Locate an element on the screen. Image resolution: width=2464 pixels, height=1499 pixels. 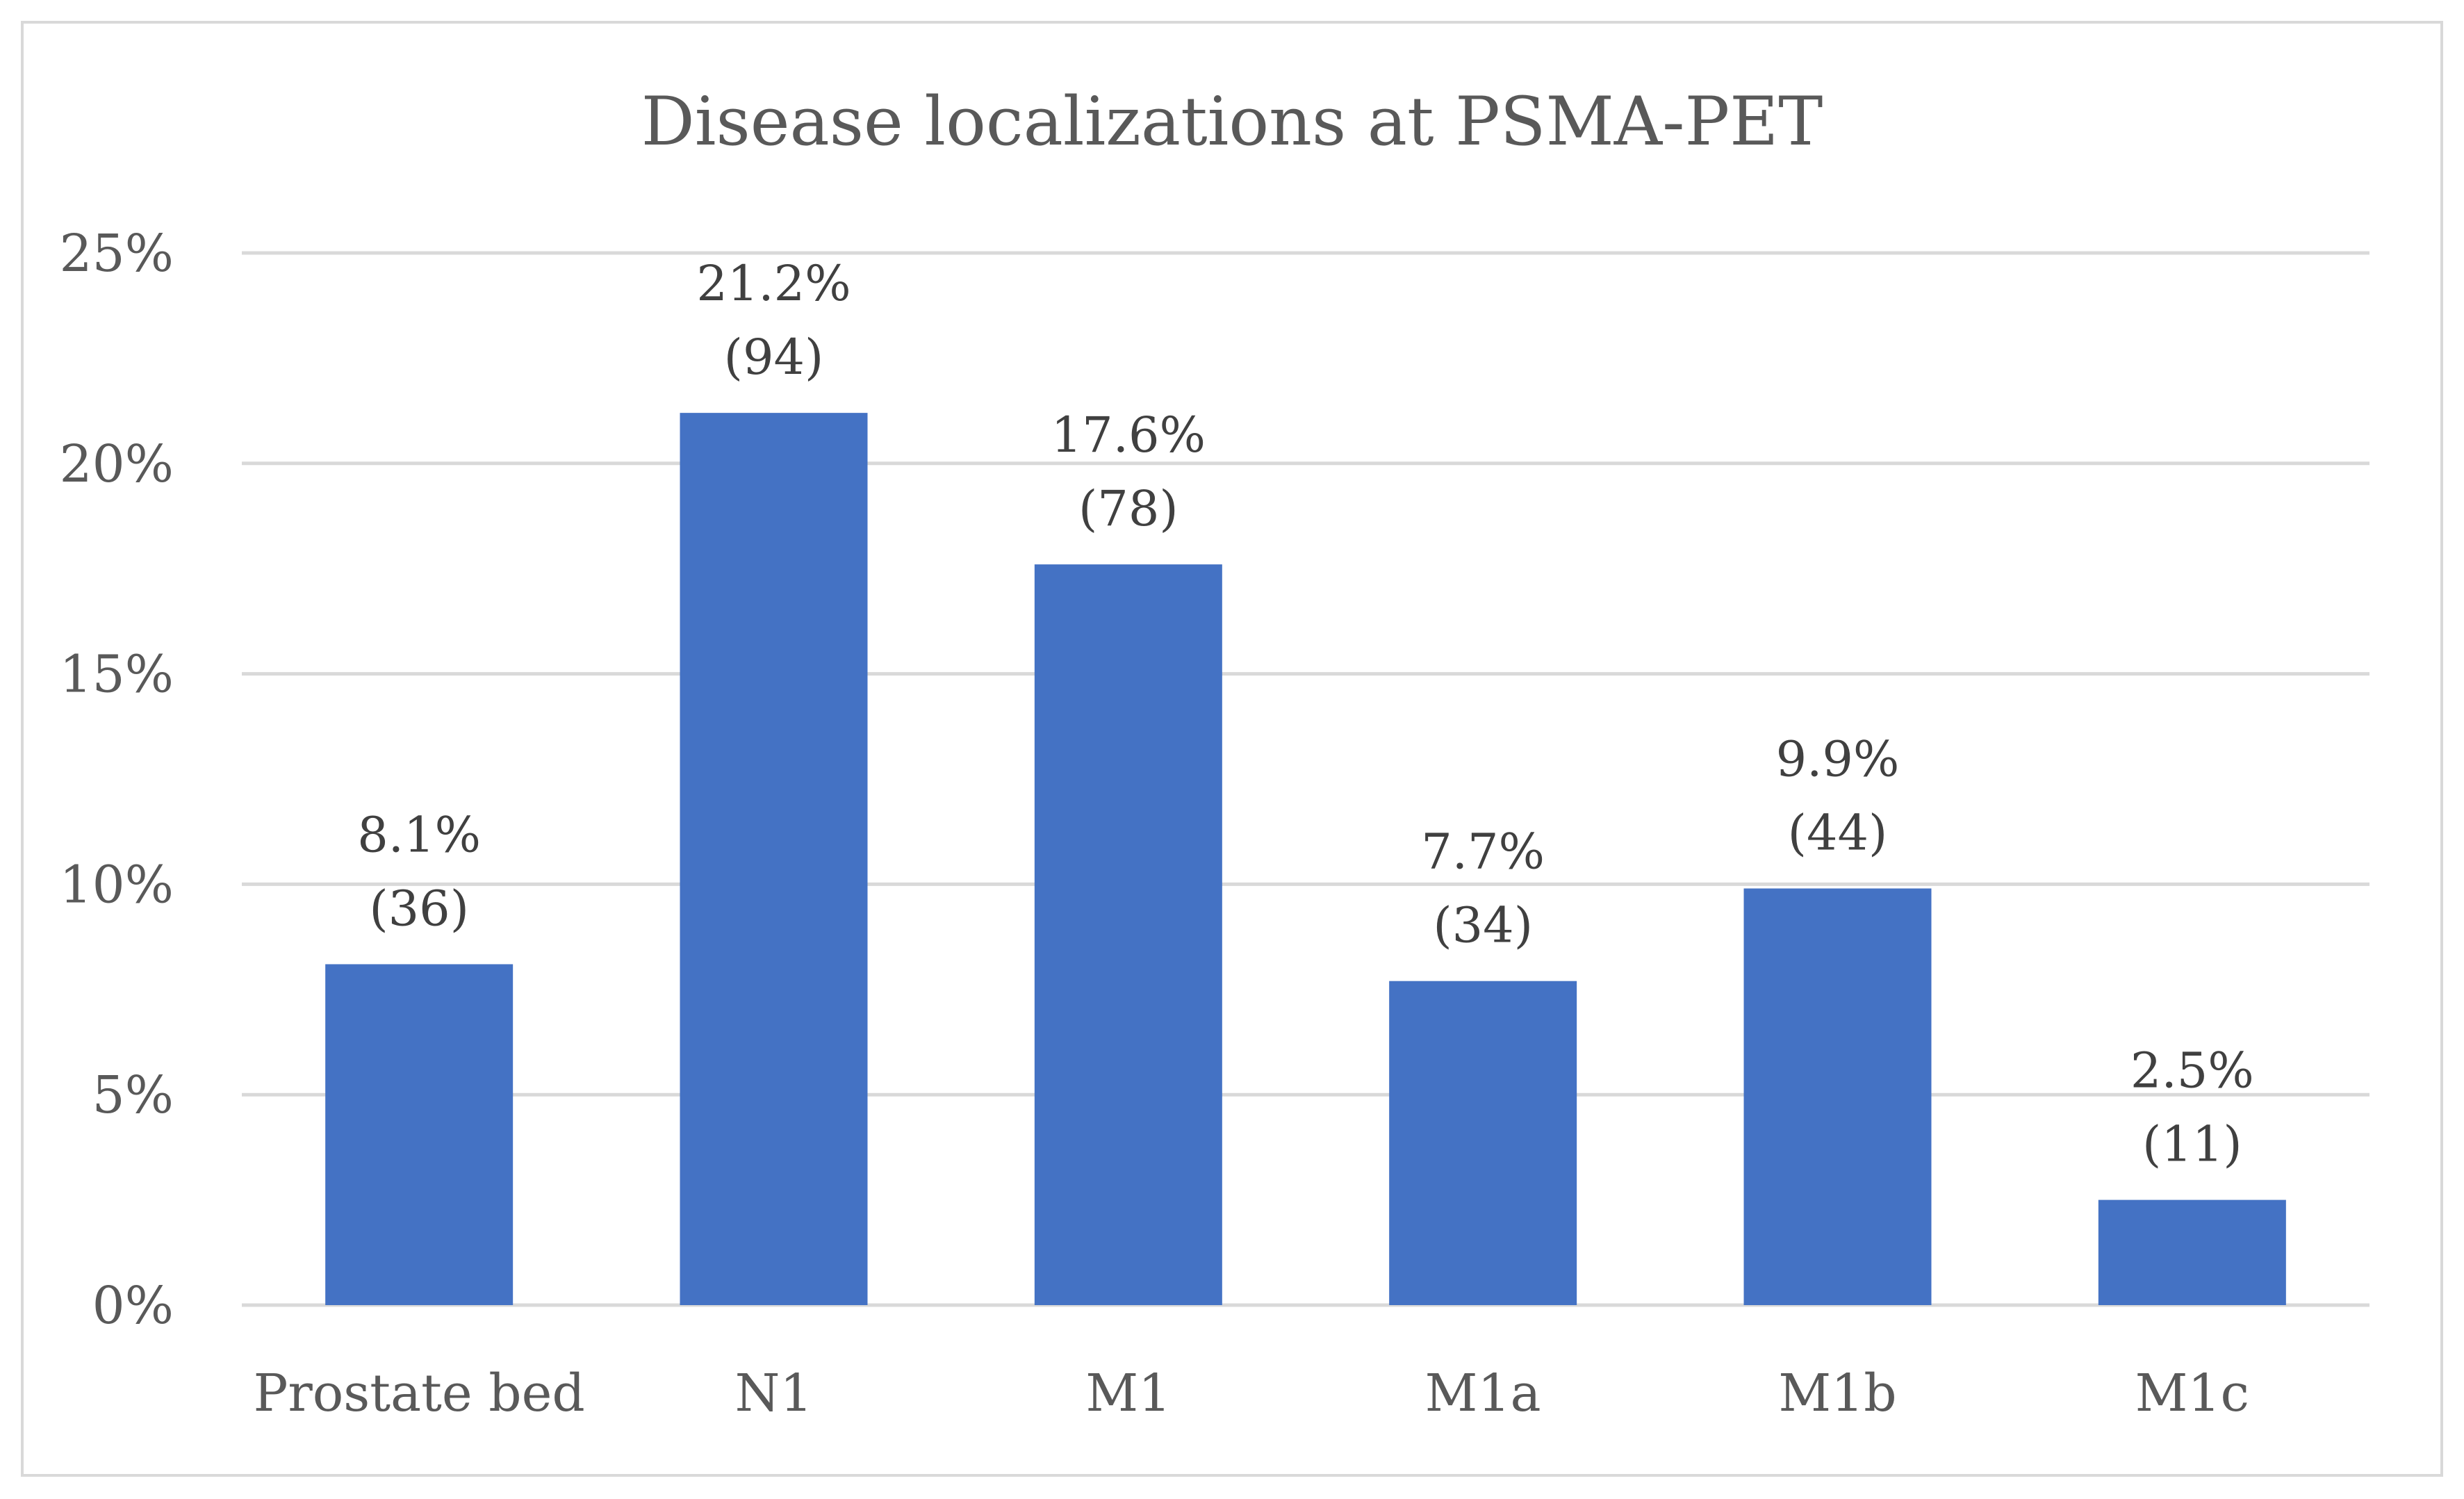
data-label-percent-m1: 17.6% is located at coordinates (1128, 436).